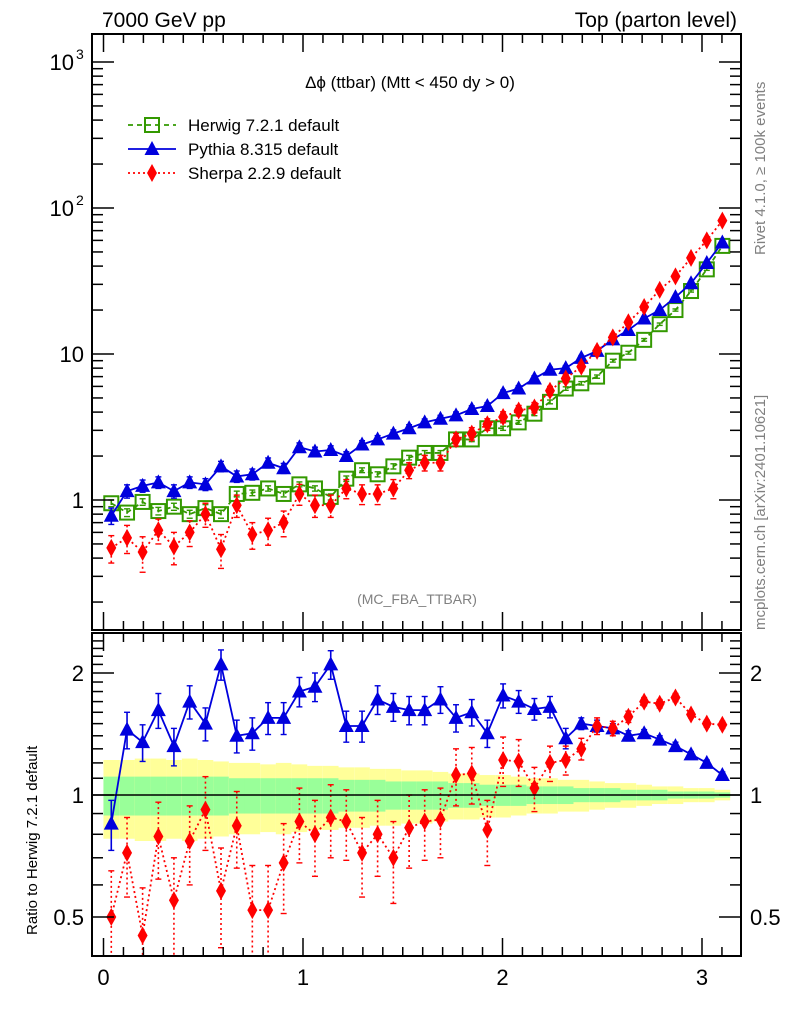 The height and width of the screenshot is (1024, 786). What do you see at coordinates (78, 673) in the screenshot?
I see `ratio-y-tick-label-left: 2` at bounding box center [78, 673].